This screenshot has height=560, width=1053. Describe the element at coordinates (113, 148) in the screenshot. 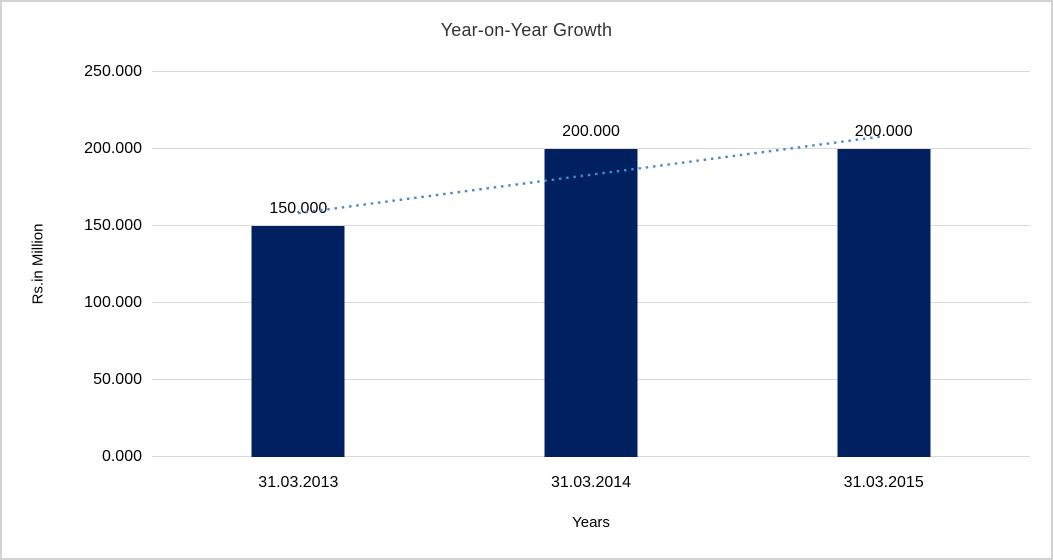

I see `y-tick-label: 200.000` at that location.